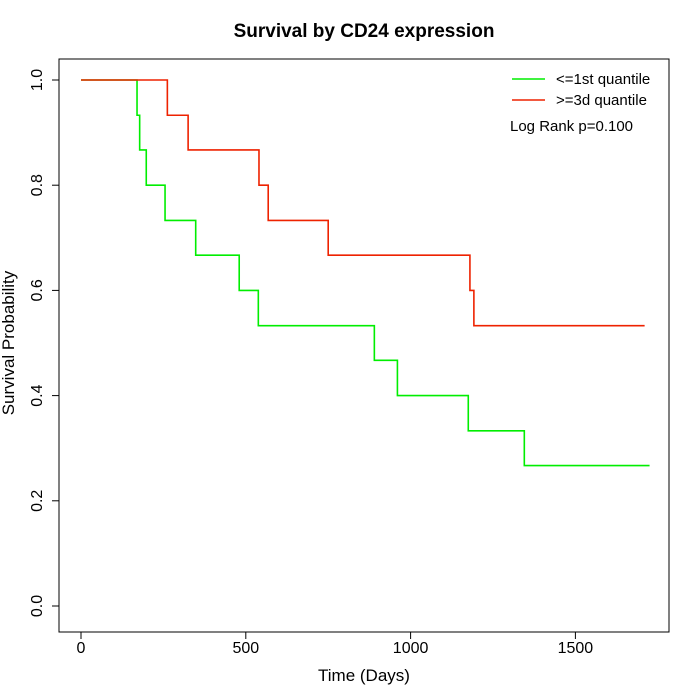  Describe the element at coordinates (411, 648) in the screenshot. I see `x-tick-label: 1000` at that location.